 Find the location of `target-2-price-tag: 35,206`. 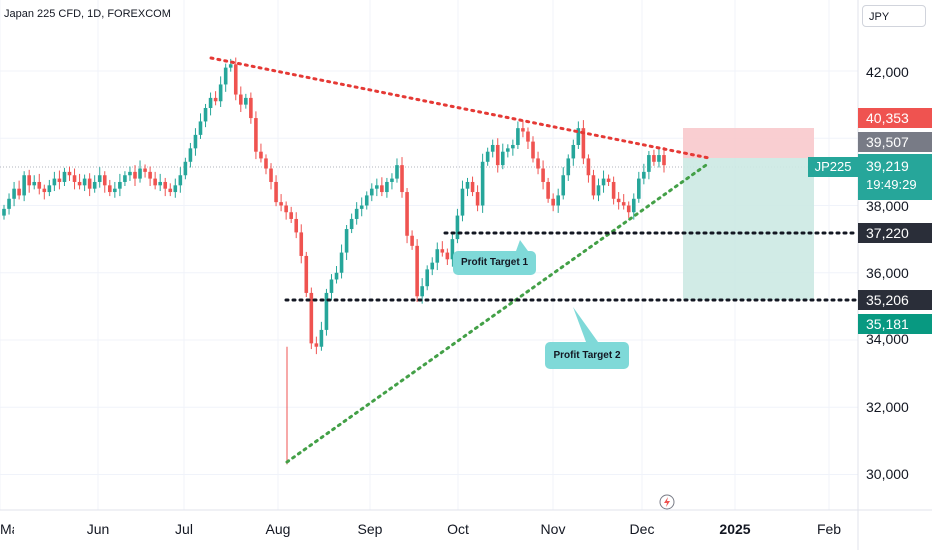

target-2-price-tag: 35,206 is located at coordinates (895, 300).